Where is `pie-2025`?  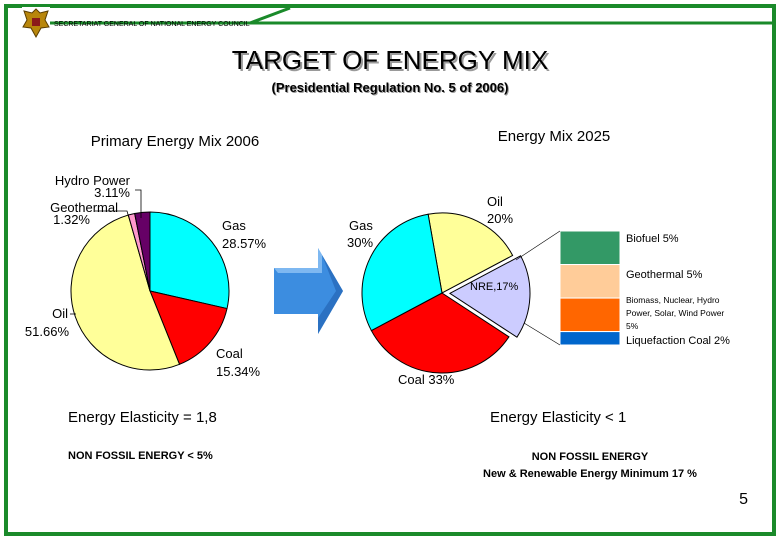
pie-2025 is located at coordinates (446, 293).